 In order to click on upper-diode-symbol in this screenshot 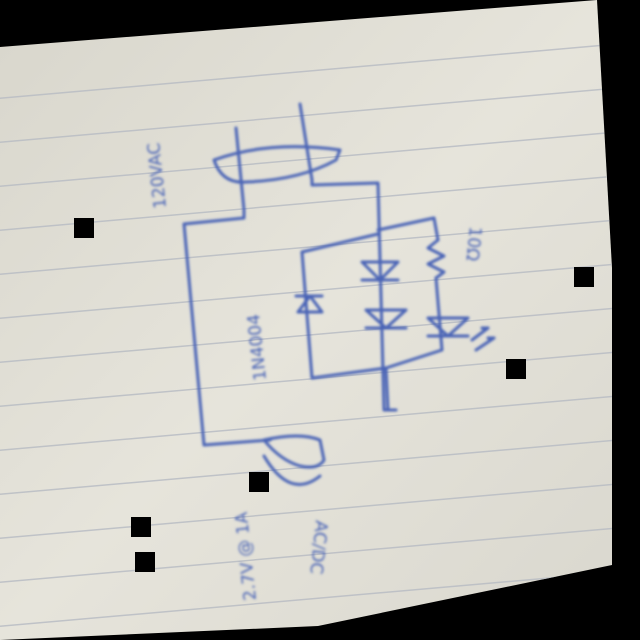, I will do `click(380, 271)`.